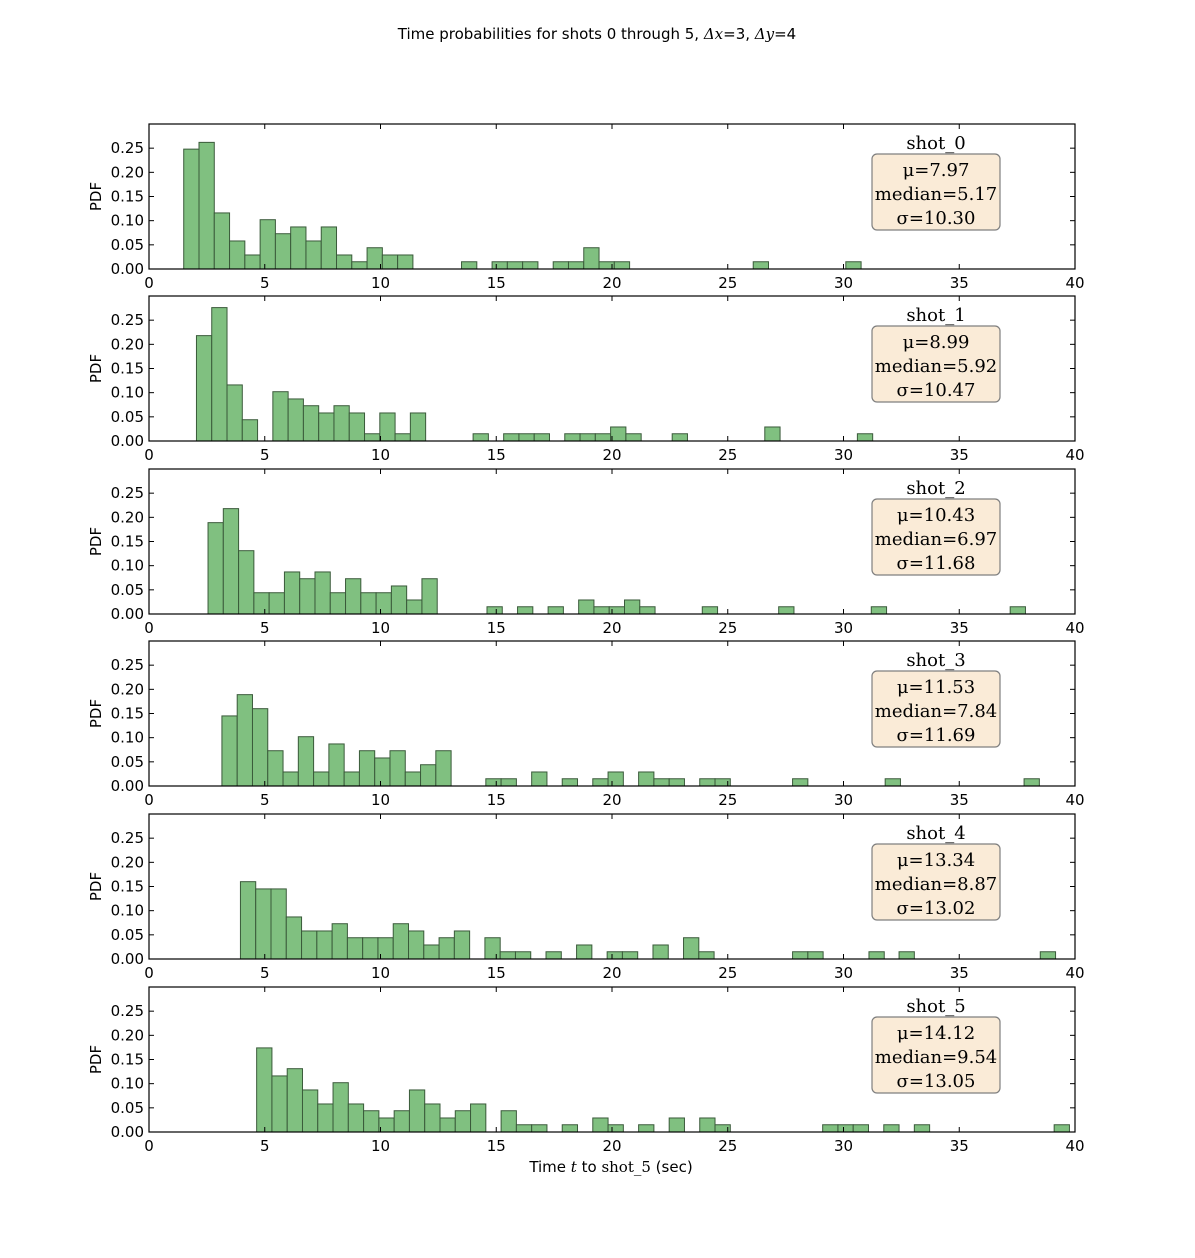  Describe the element at coordinates (935, 660) in the screenshot. I see `panel-title: shot_3` at that location.